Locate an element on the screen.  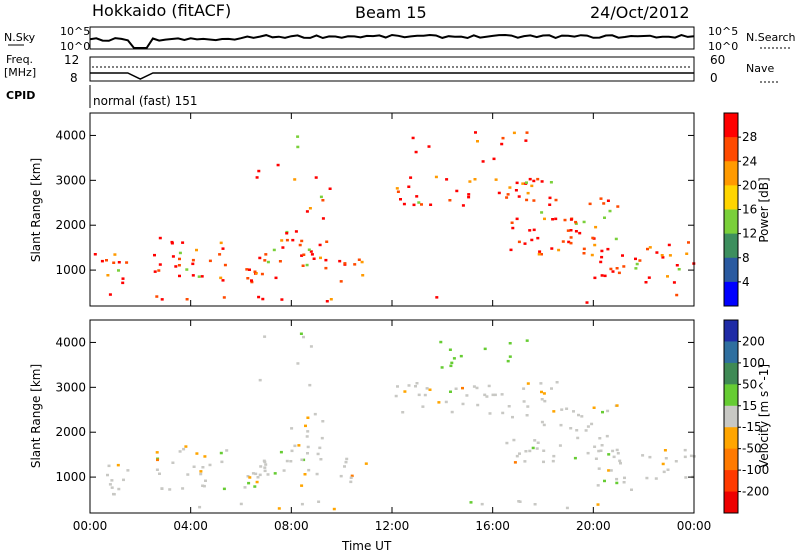
freq-bottom-tick: 8 is located at coordinates (74, 78).